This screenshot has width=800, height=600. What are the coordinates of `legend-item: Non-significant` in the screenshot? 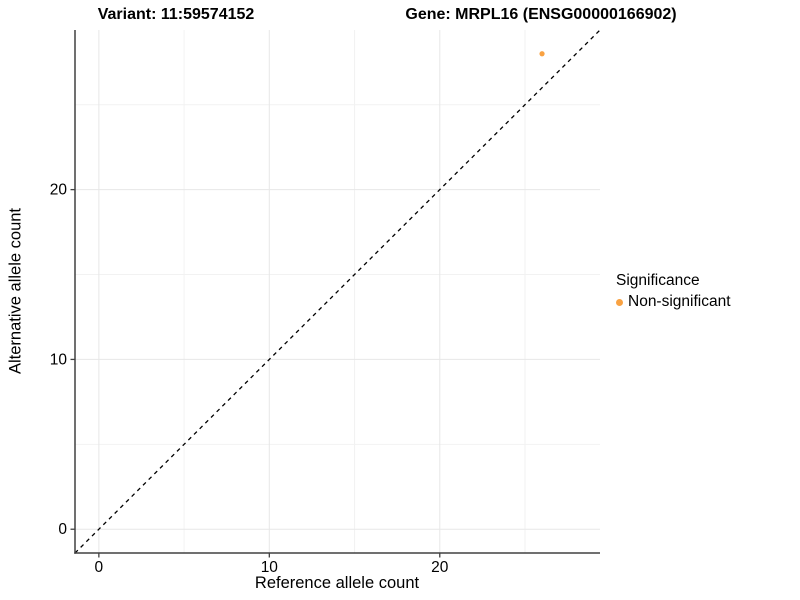 It's located at (673, 302).